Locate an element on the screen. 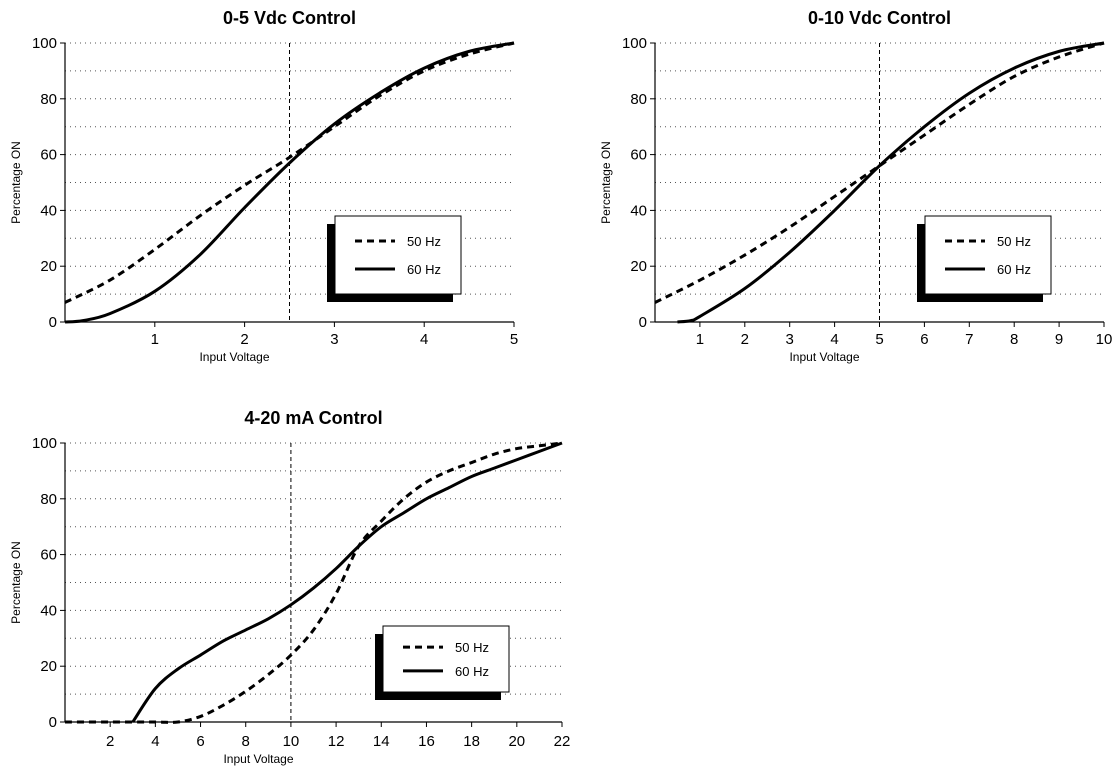 Image resolution: width=1118 pixels, height=772 pixels. x-tick-label: 18 is located at coordinates (471, 741).